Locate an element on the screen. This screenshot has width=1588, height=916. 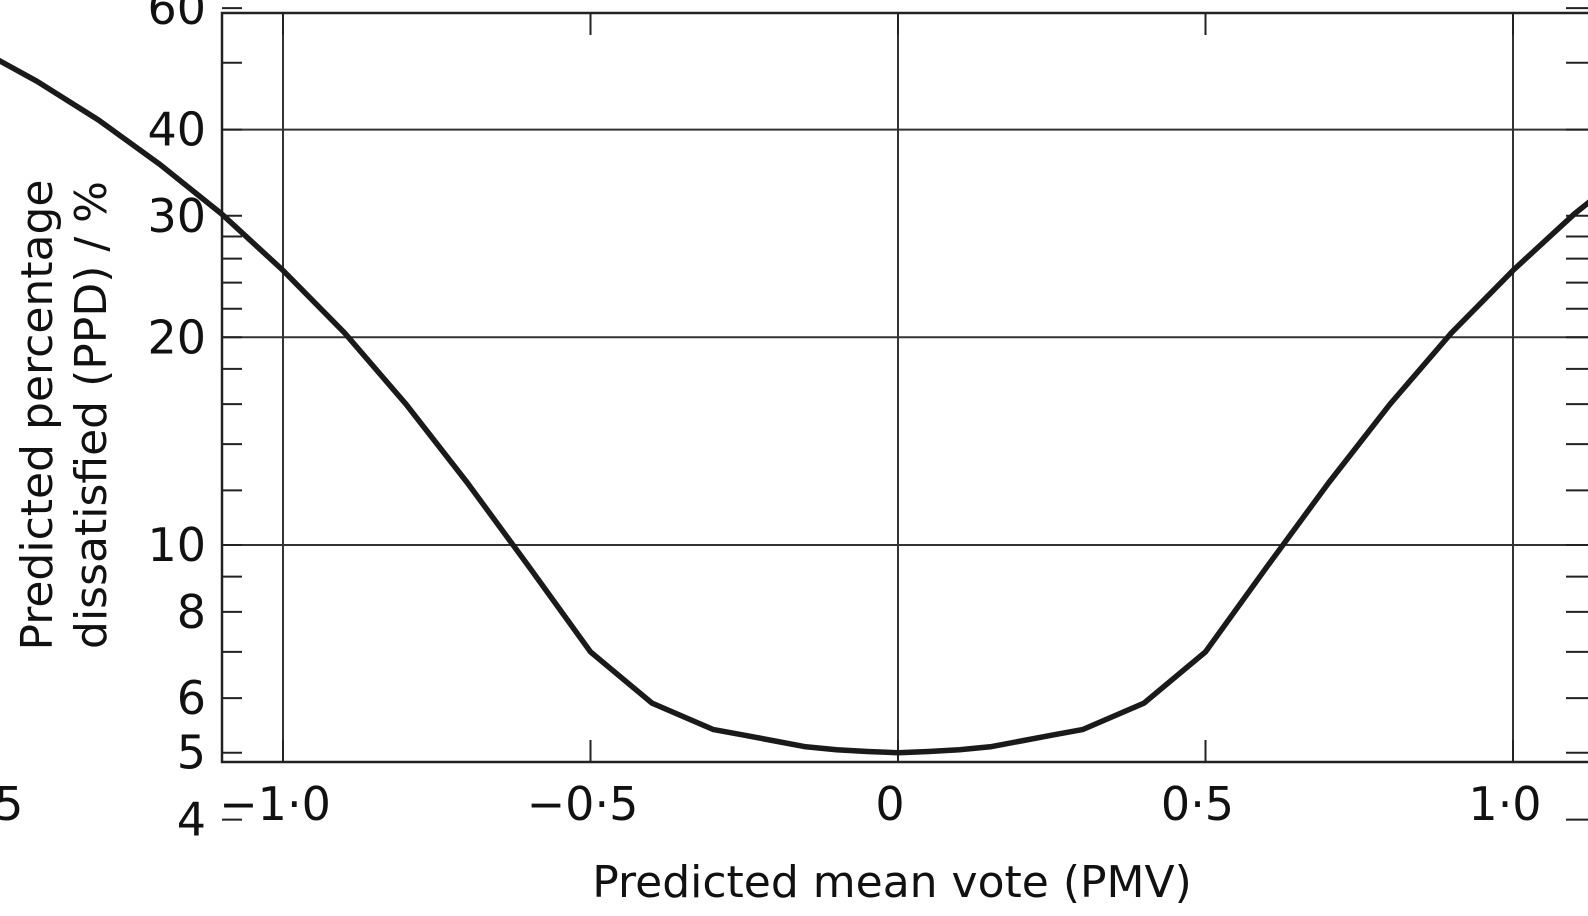
y-axis-title-line-1: Predicted percentage is located at coordinates (37, 414).